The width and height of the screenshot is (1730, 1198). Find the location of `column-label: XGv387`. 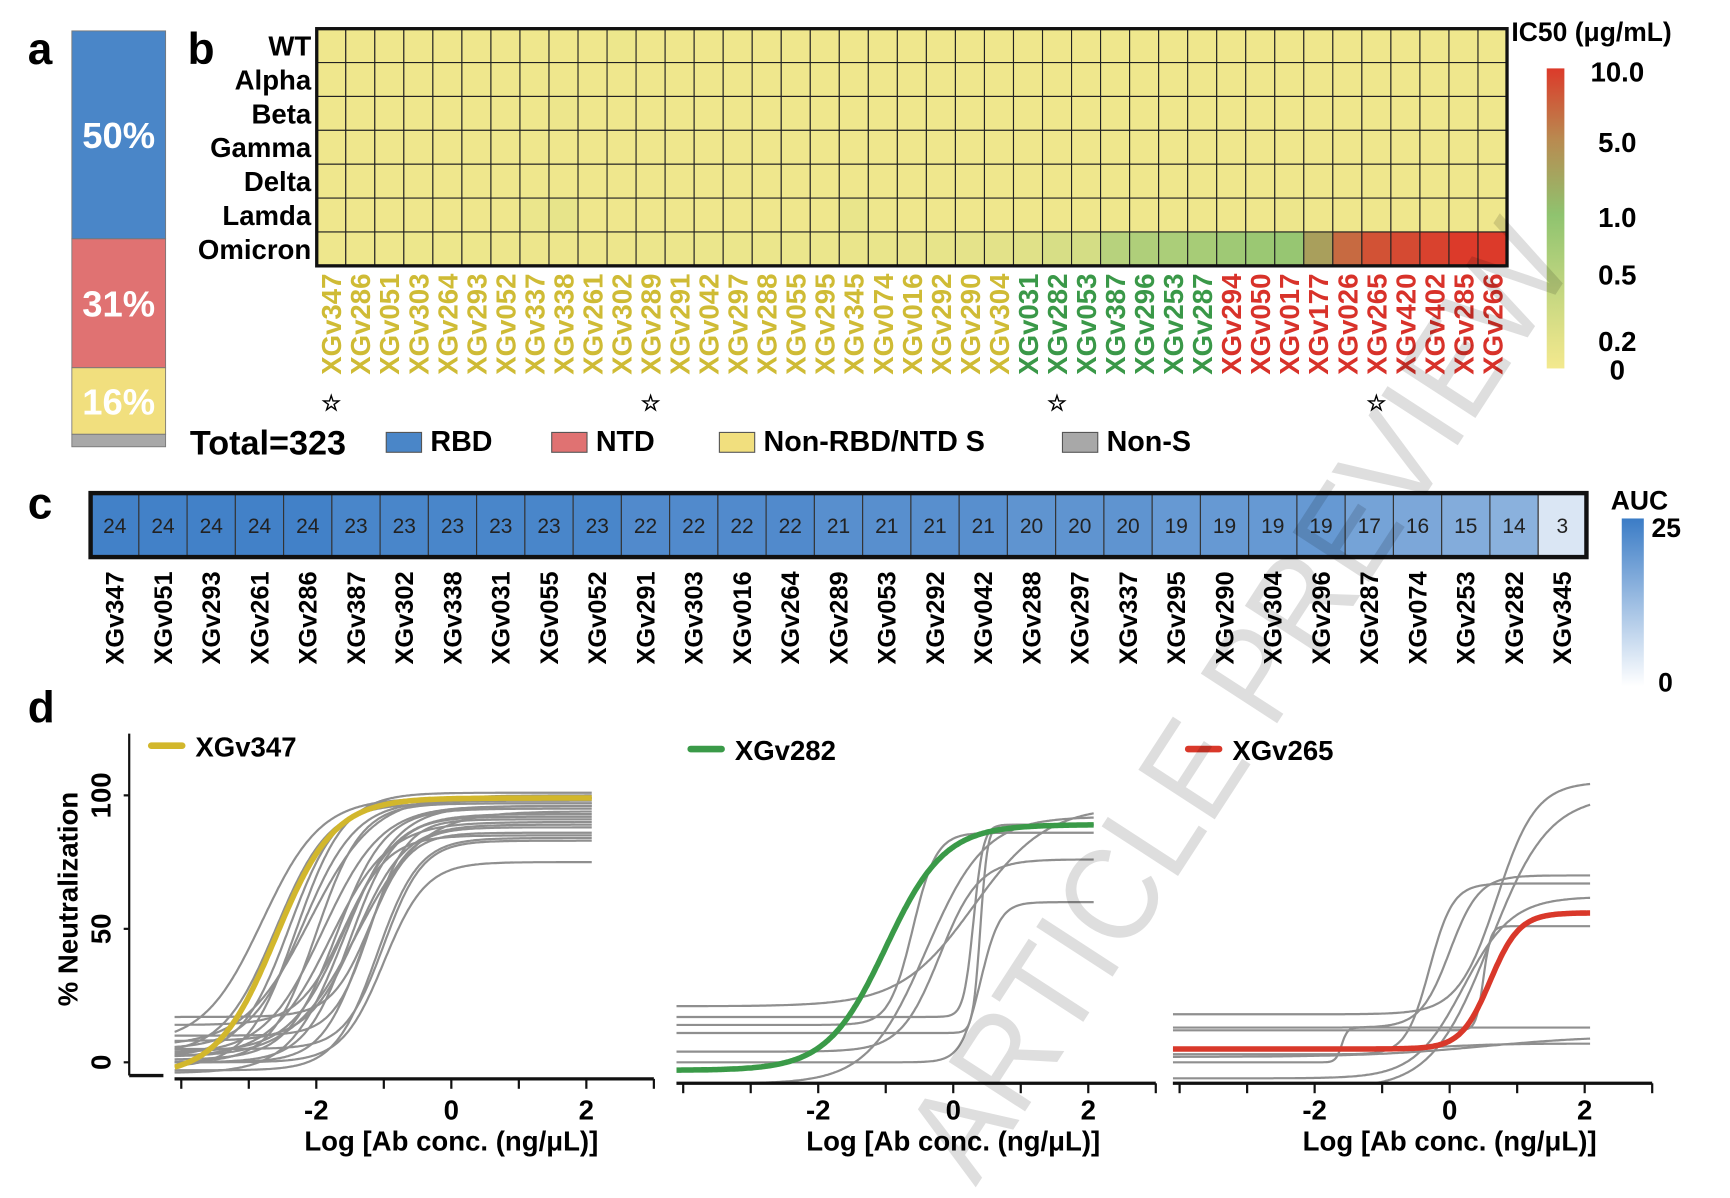

column-label: XGv387 is located at coordinates (357, 617).